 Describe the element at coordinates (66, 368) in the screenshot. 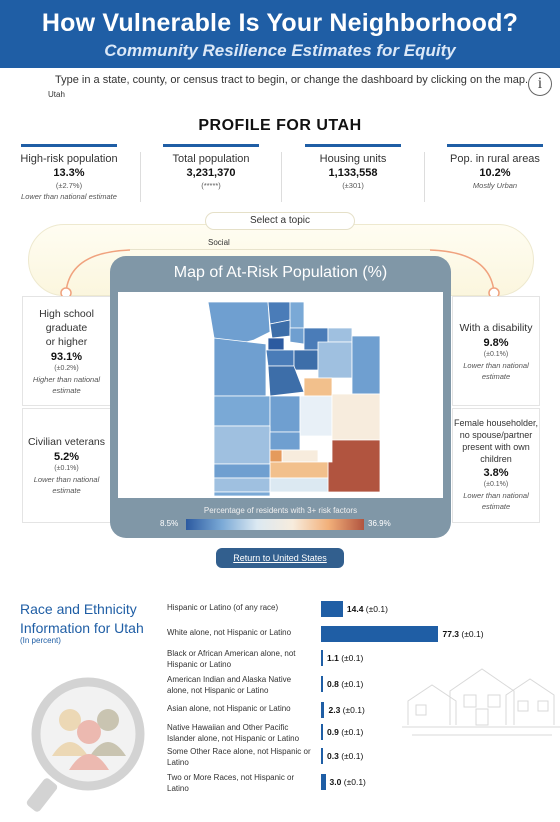

I see `card-moe: (±0.2%)` at that location.